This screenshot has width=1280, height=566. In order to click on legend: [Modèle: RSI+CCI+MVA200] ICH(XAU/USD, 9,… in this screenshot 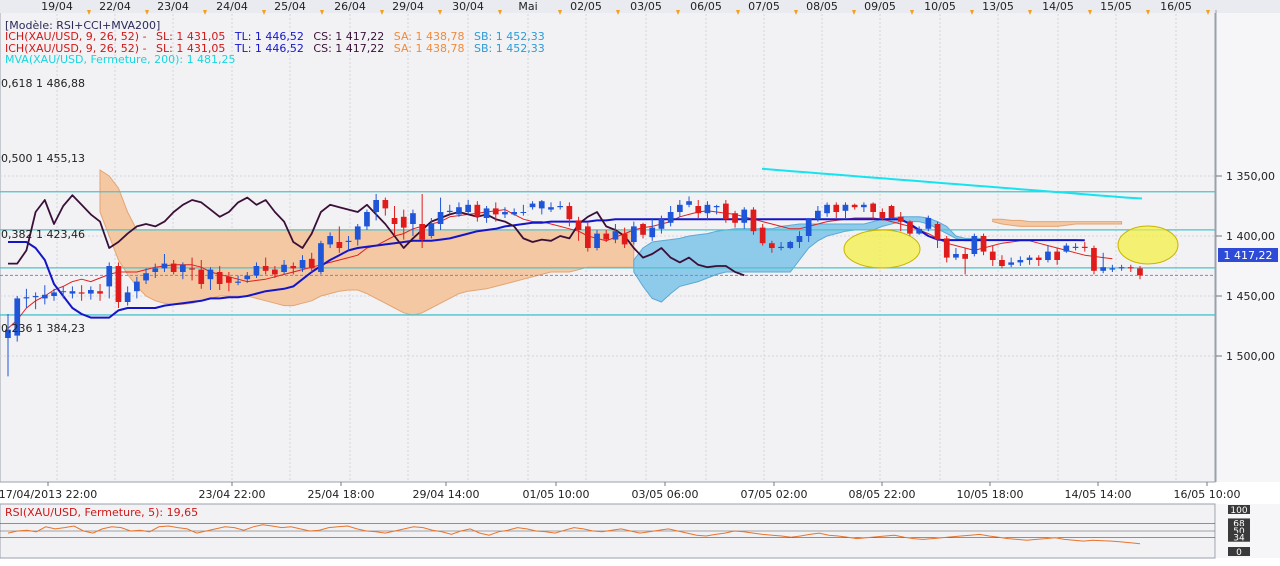, I will do `click(275, 42)`.